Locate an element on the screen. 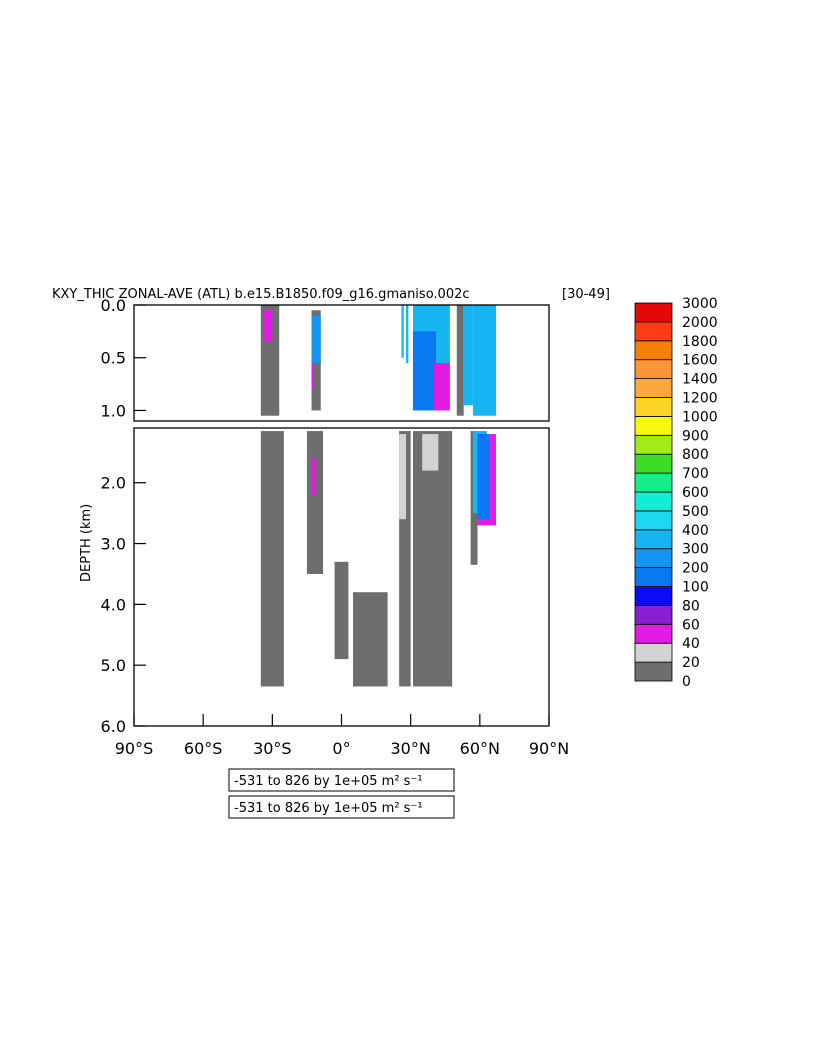 The image size is (818, 1055). colorbar-label: 900 is located at coordinates (695, 436).